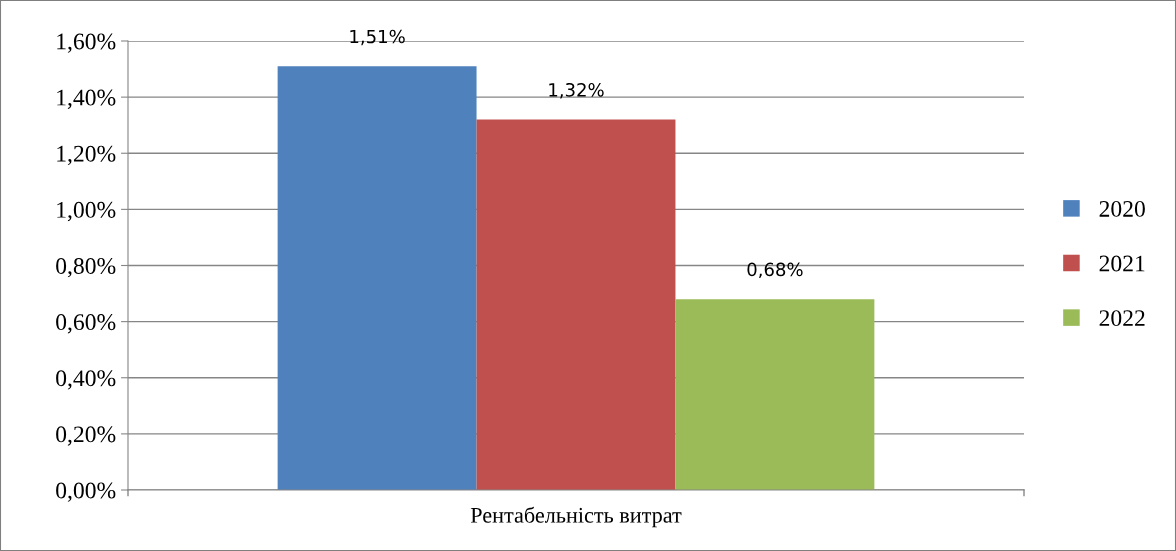 The width and height of the screenshot is (1176, 551). I want to click on y-tick-label: 0,40%, so click(86, 380).